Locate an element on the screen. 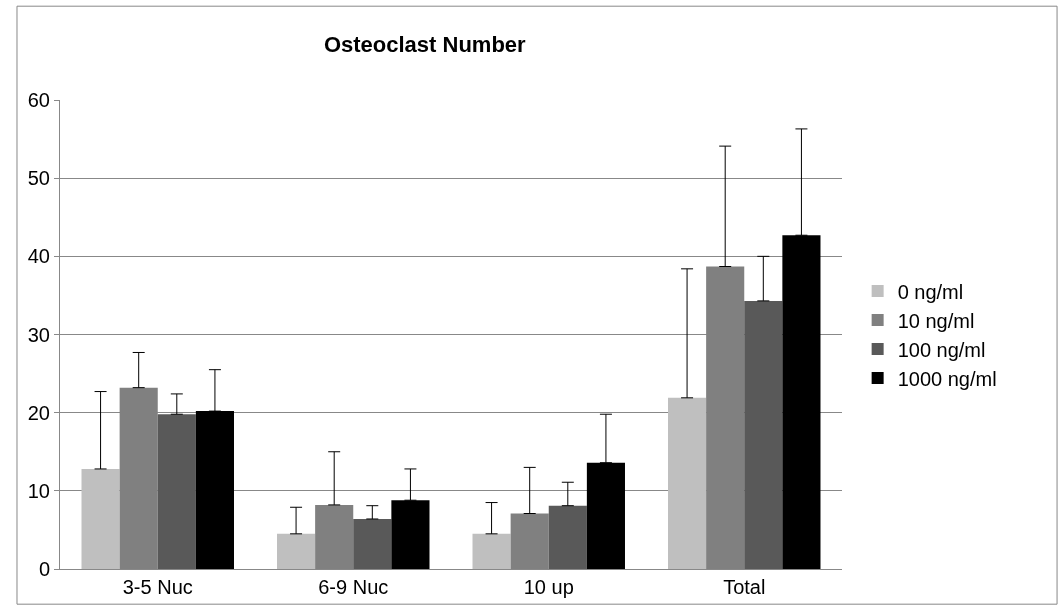 This screenshot has height=610, width=1062. y-tick-label: 50 is located at coordinates (38, 178).